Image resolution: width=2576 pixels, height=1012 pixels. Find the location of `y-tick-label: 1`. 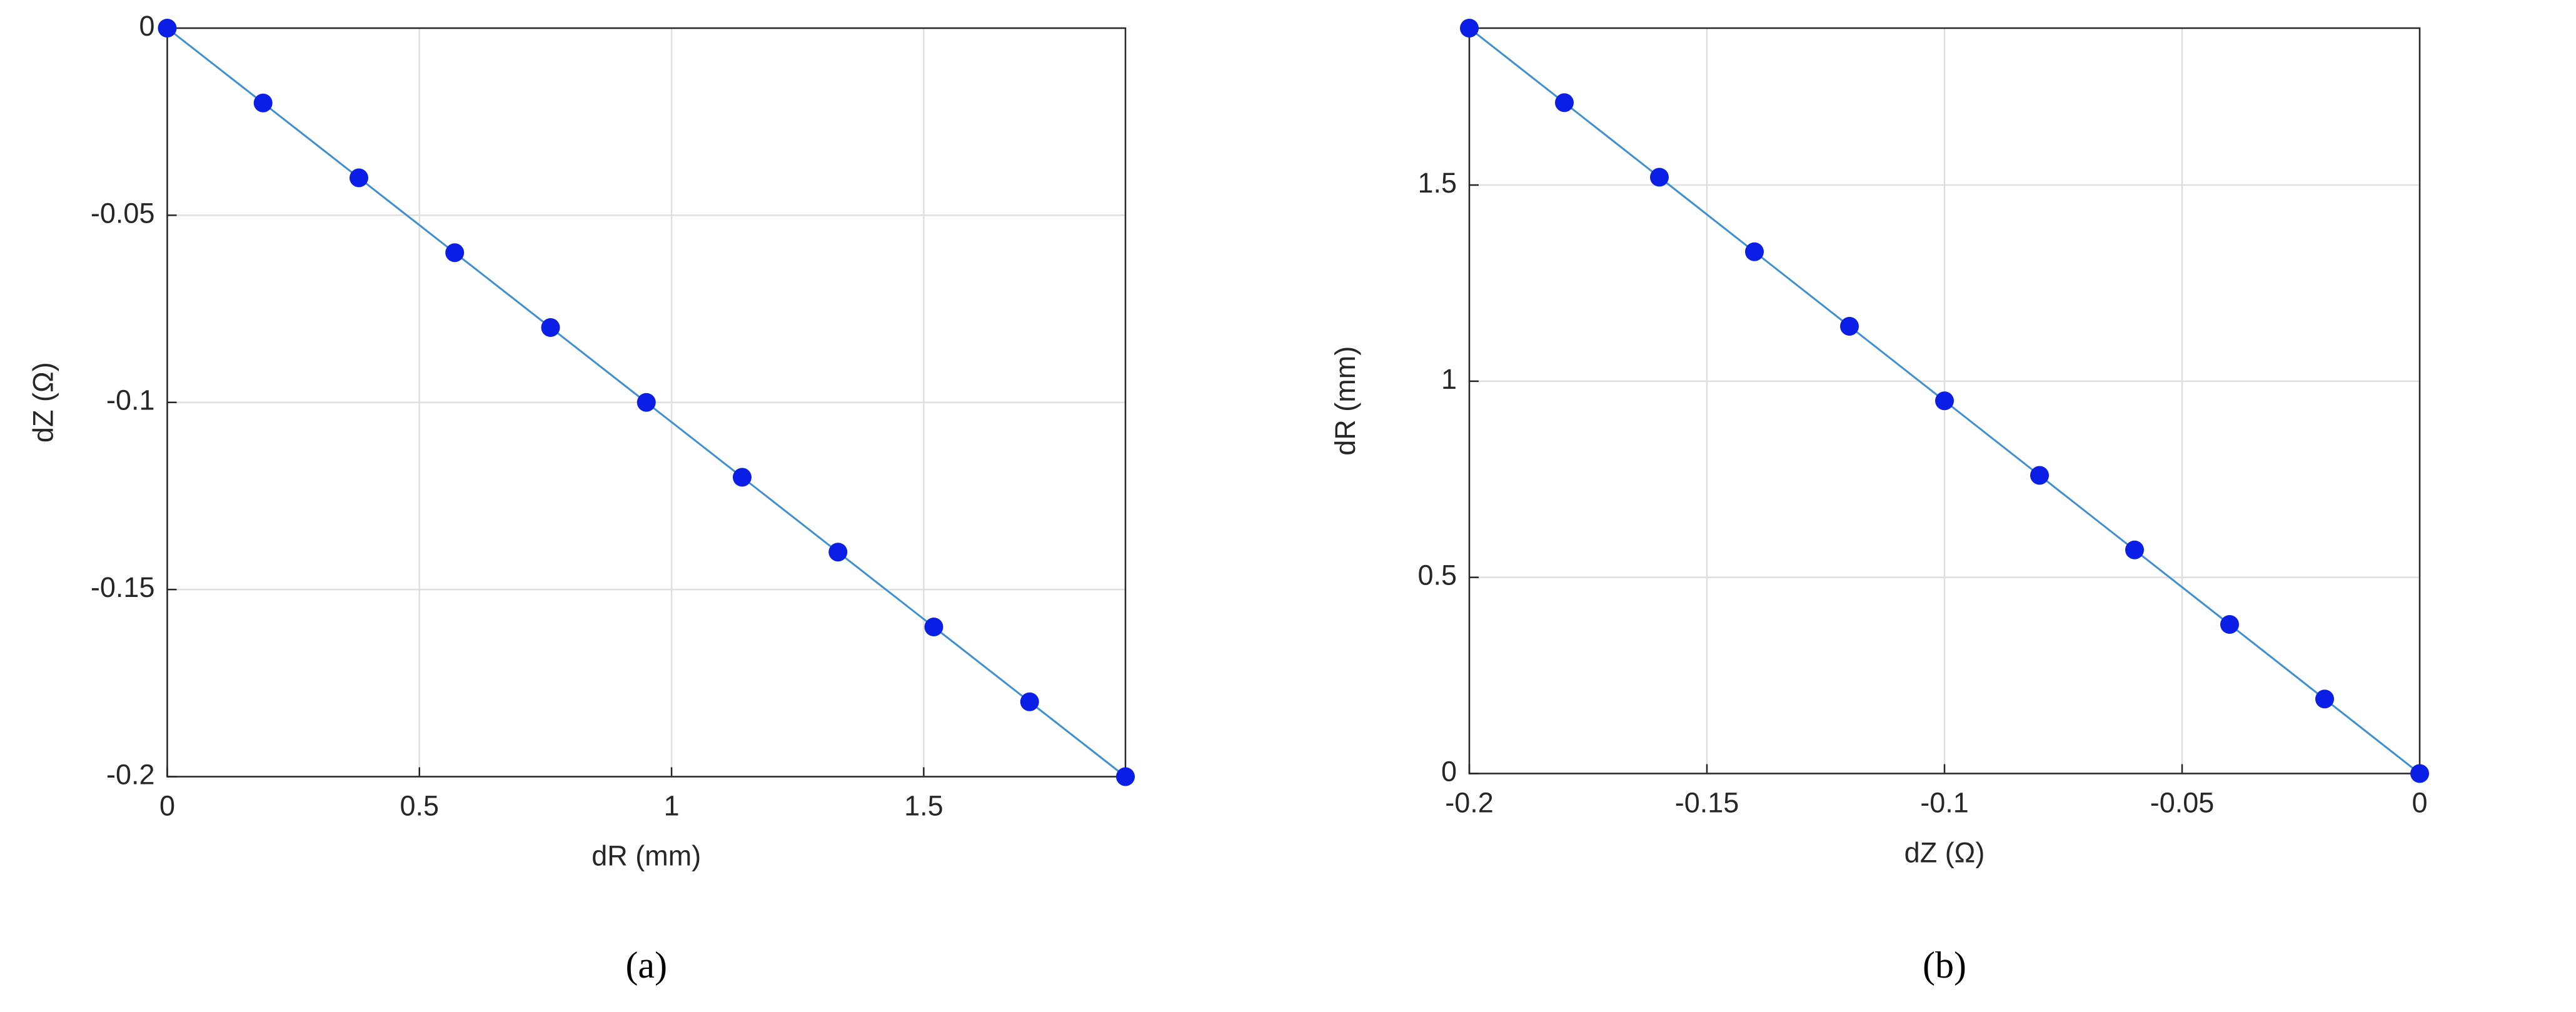

y-tick-label: 1 is located at coordinates (1449, 379).